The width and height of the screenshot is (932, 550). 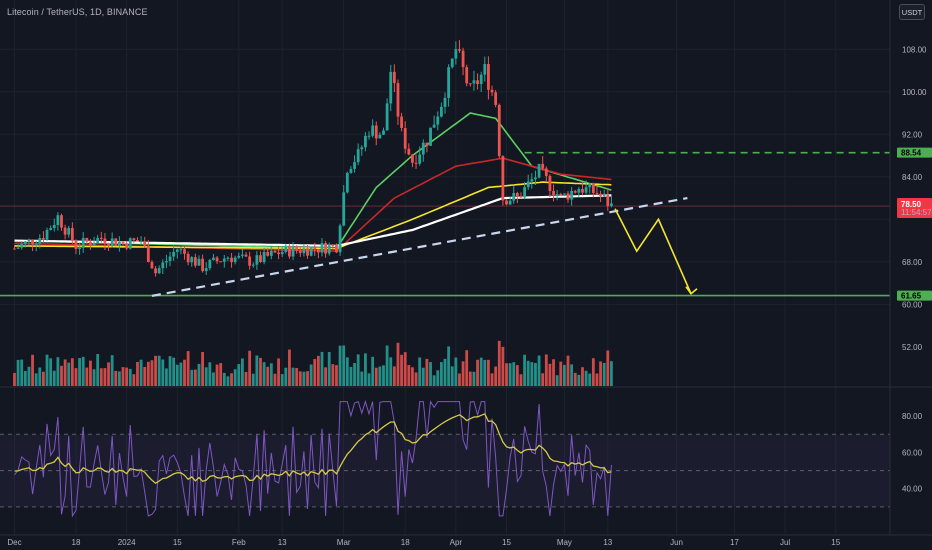 What do you see at coordinates (912, 12) in the screenshot?
I see `currency-button: USDT` at bounding box center [912, 12].